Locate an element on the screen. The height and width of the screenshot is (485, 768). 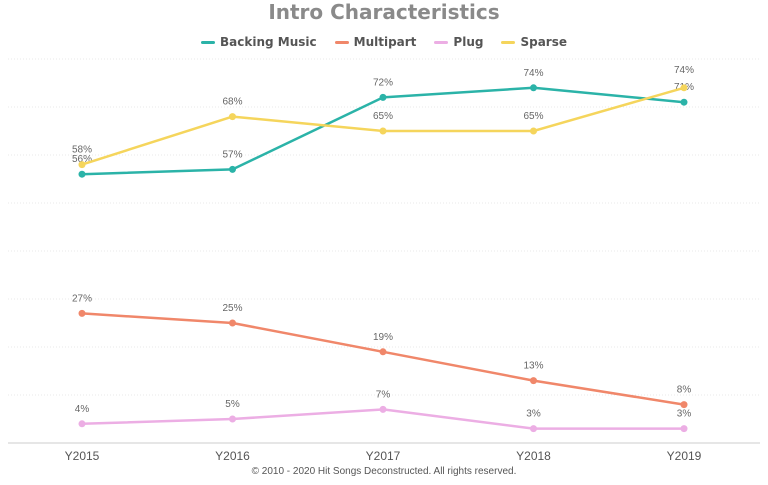
data-label: 27% is located at coordinates (82, 298).